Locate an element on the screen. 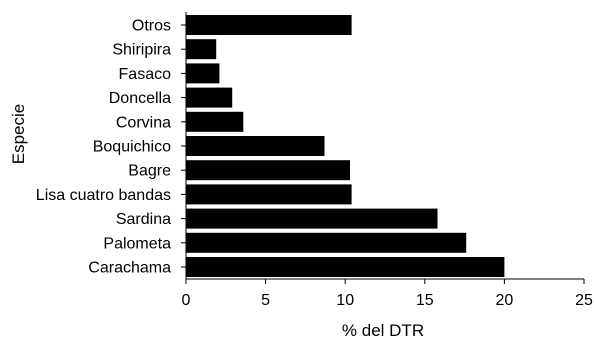 This screenshot has width=594, height=348. x-tick-label: 5 is located at coordinates (265, 300).